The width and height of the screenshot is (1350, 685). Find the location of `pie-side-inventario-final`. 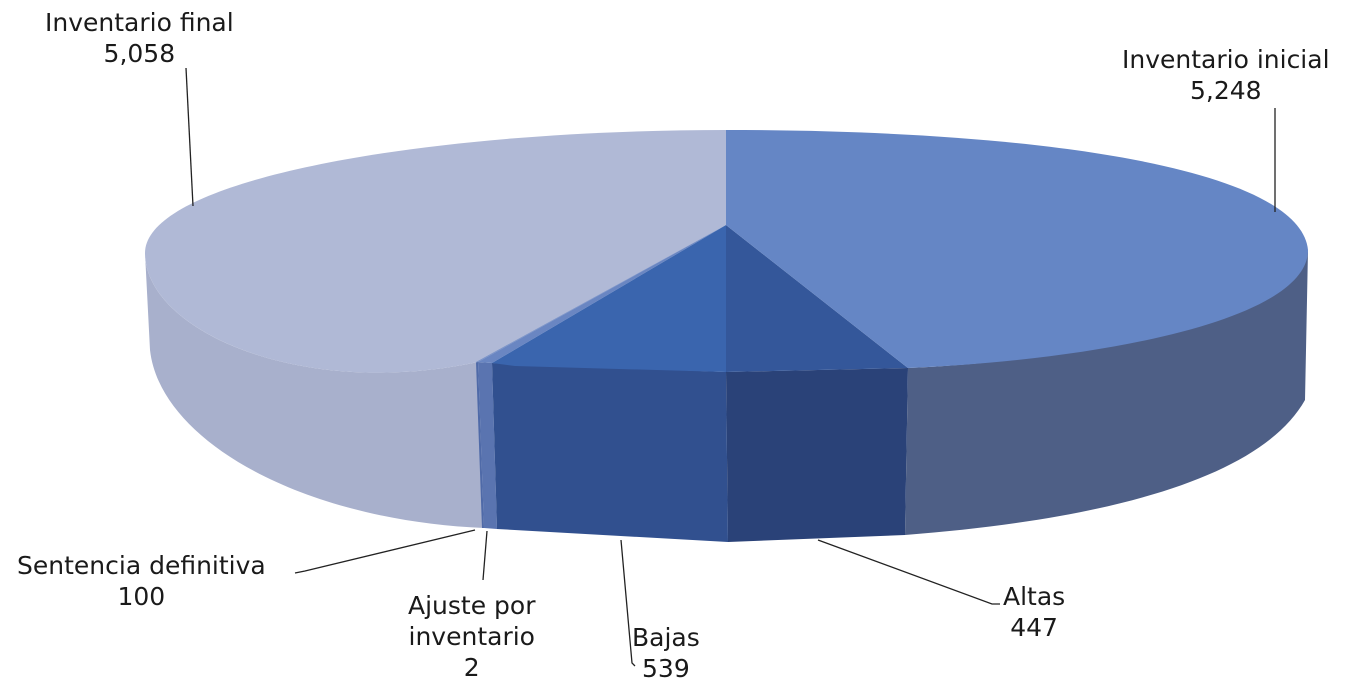

pie-side-inventario-final is located at coordinates (314, 390).